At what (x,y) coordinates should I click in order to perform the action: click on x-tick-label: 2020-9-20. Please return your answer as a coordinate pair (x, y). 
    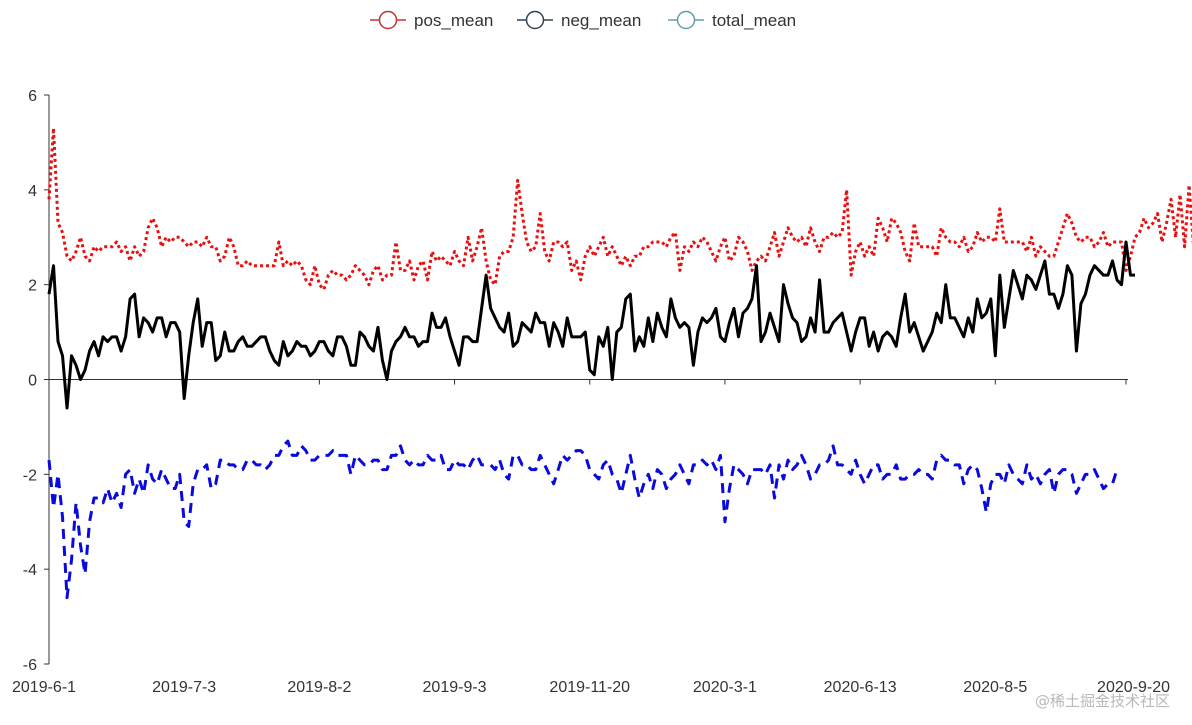
    Looking at the image, I should click on (1133, 687).